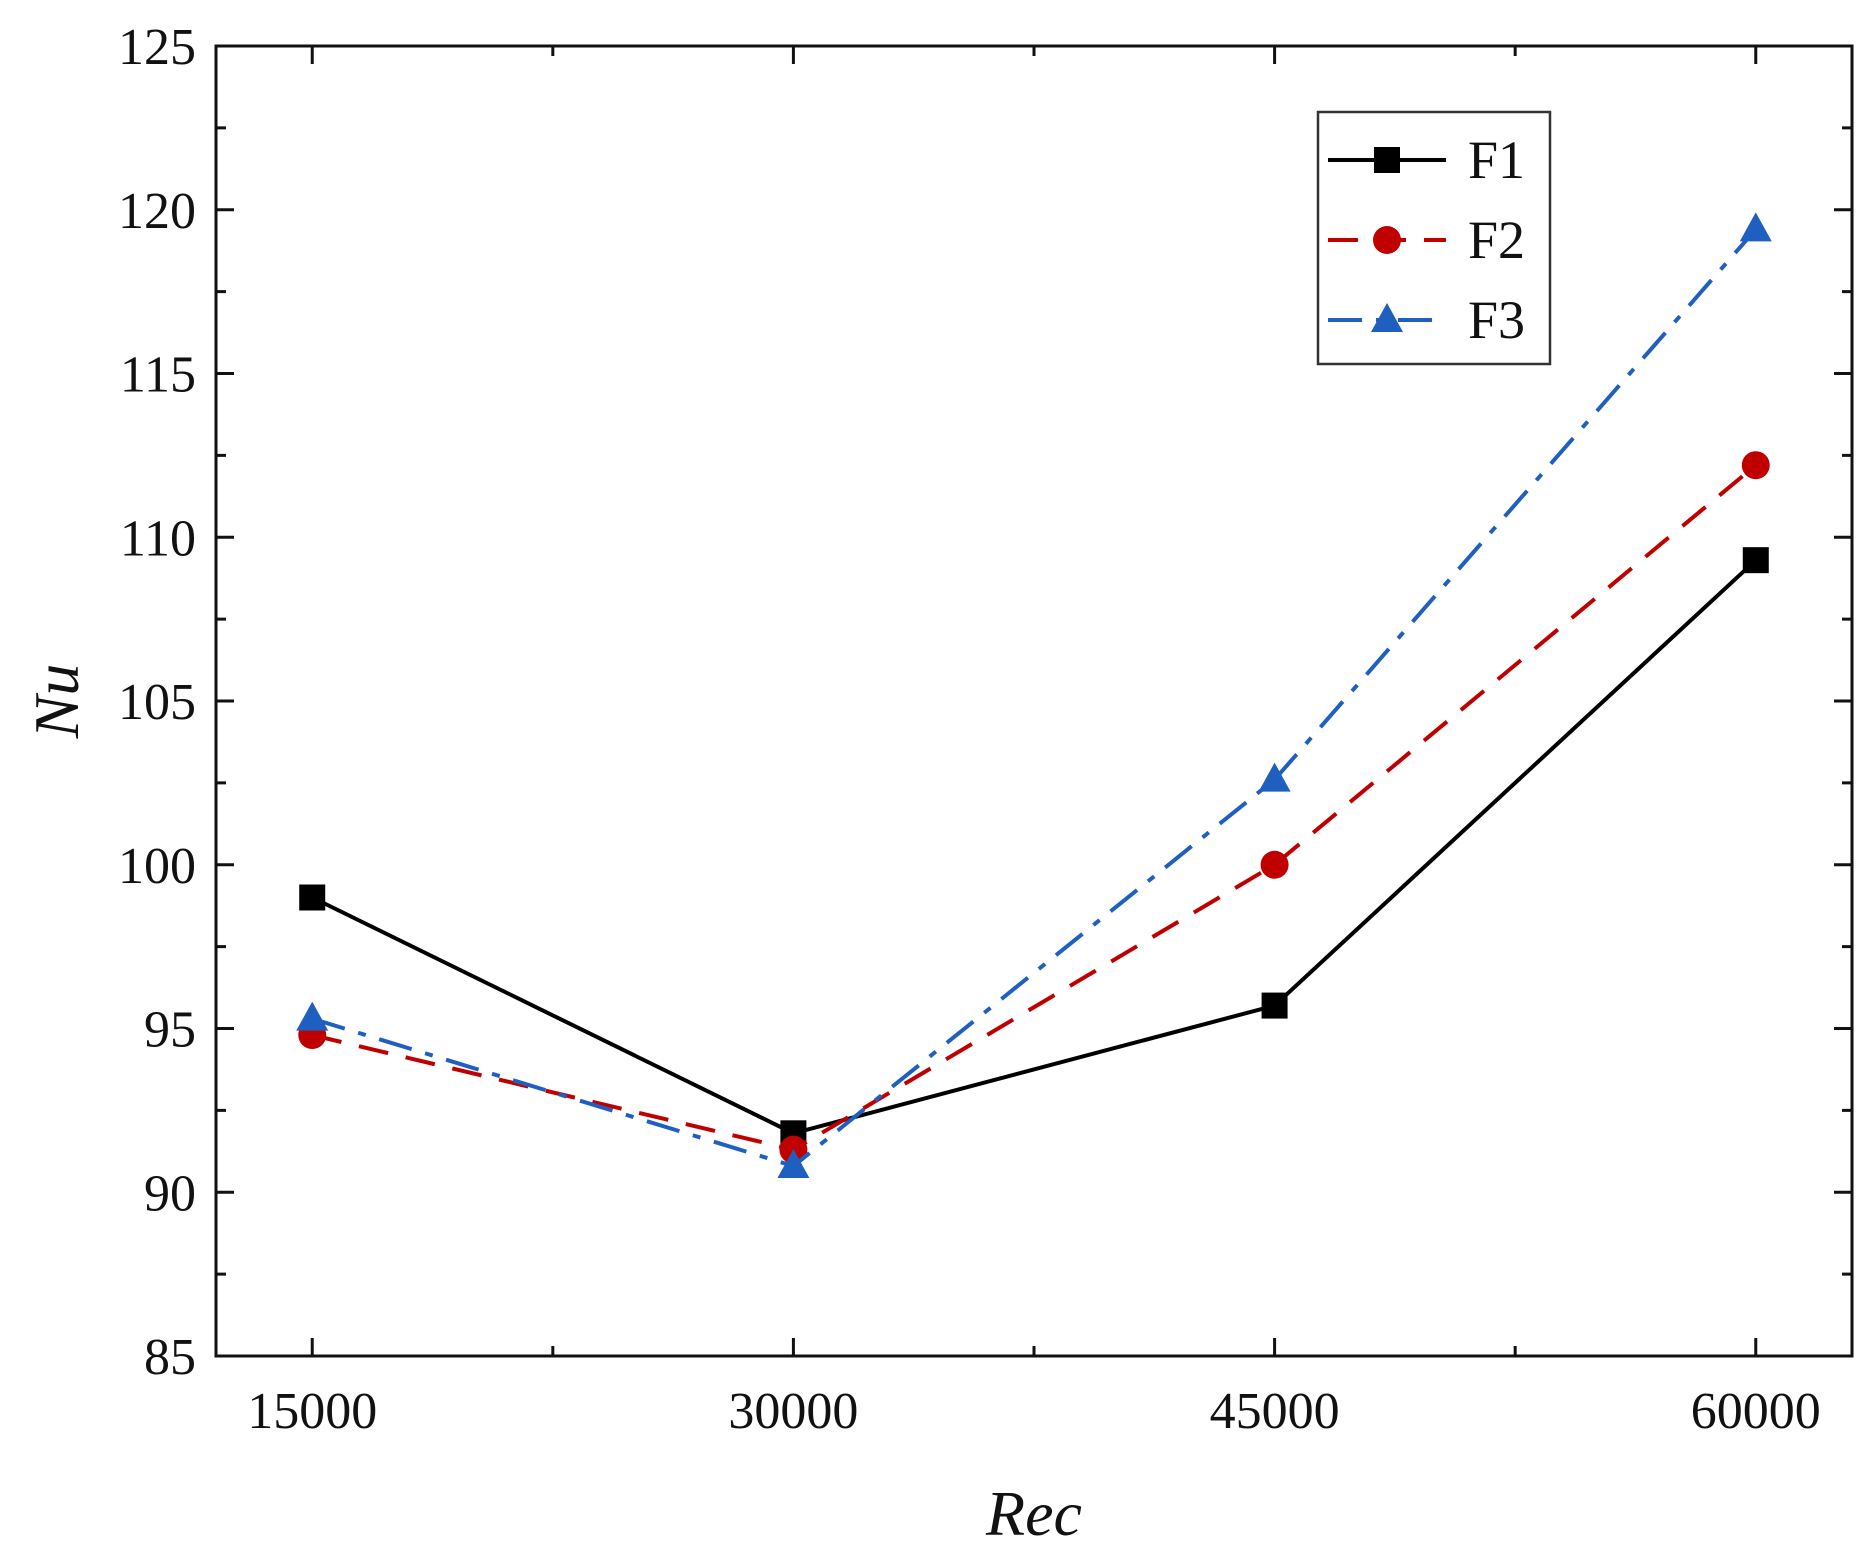  I want to click on legend-marker-f2, so click(1387, 240).